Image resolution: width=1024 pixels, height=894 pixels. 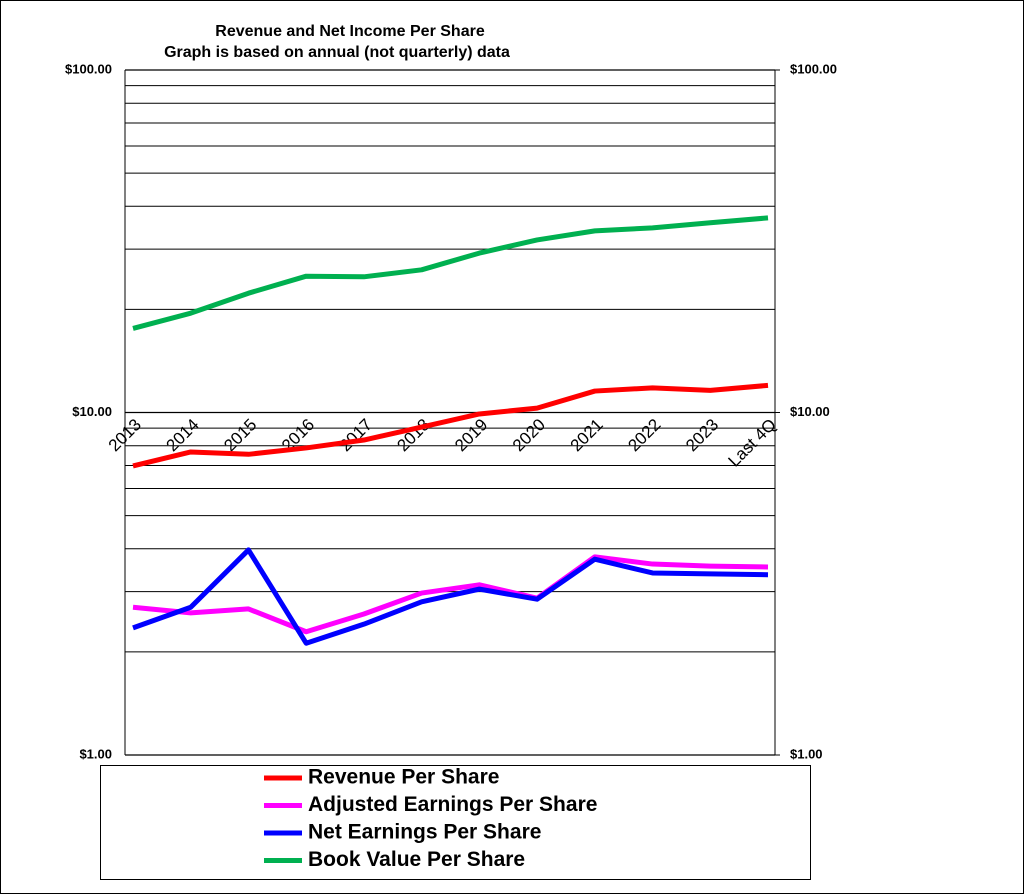 I want to click on legend-label: Book Value Per Share, so click(x=416, y=859).